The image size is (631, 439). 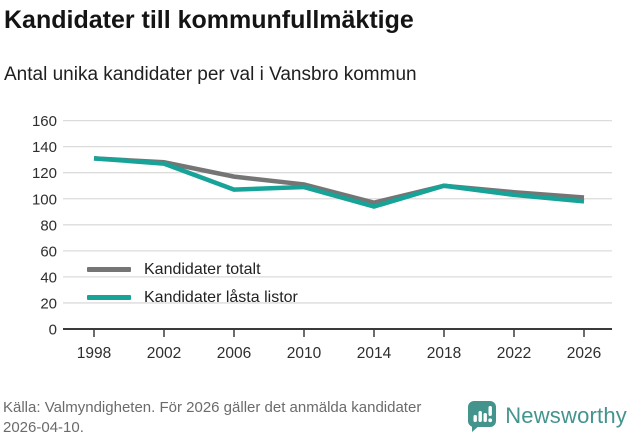 I want to click on svg-text: 2006, so click(x=234, y=353).